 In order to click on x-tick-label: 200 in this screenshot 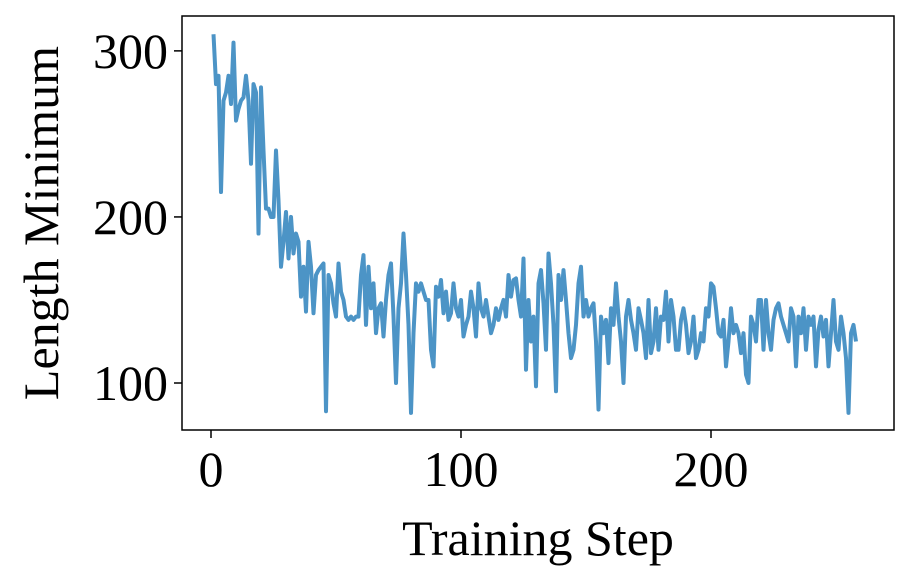, I will do `click(711, 469)`.